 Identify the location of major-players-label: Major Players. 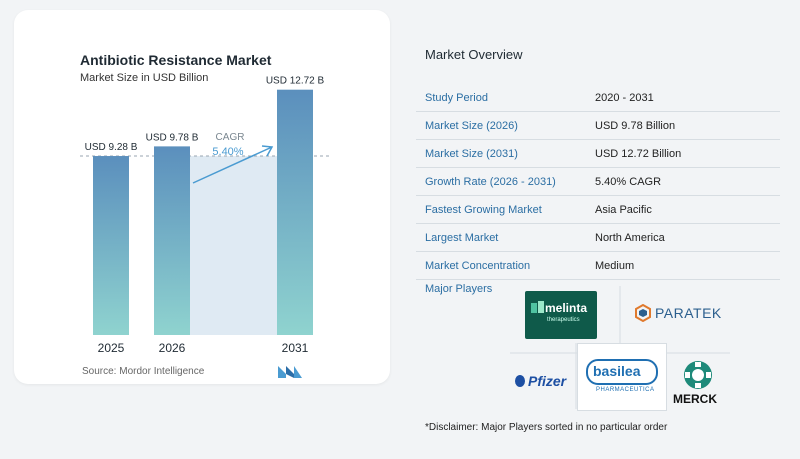
(459, 289).